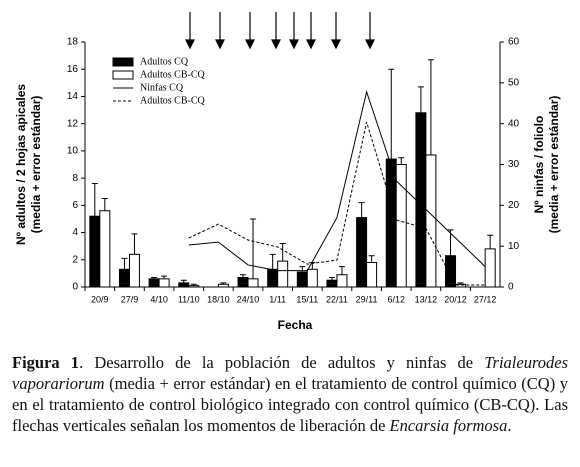  Describe the element at coordinates (554, 165) in the screenshot. I see `y2-axis-label: (media + error estándar)` at that location.